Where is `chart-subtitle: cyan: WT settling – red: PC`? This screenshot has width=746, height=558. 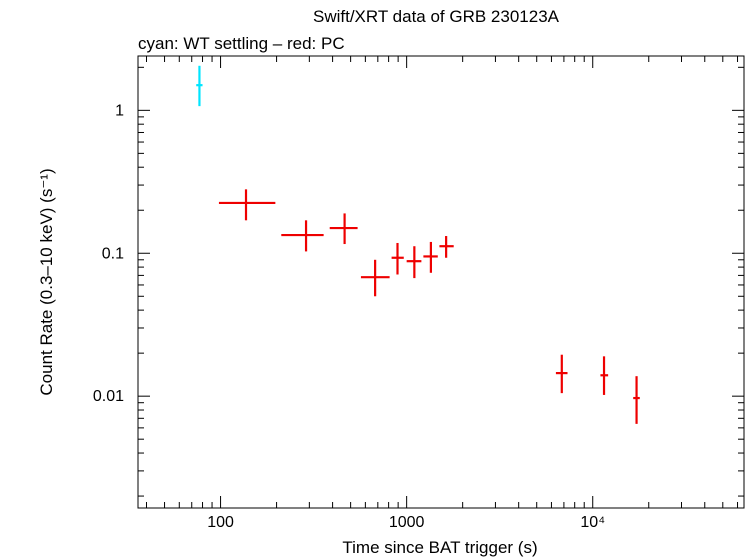
chart-subtitle: cyan: WT settling – red: PC is located at coordinates (241, 43).